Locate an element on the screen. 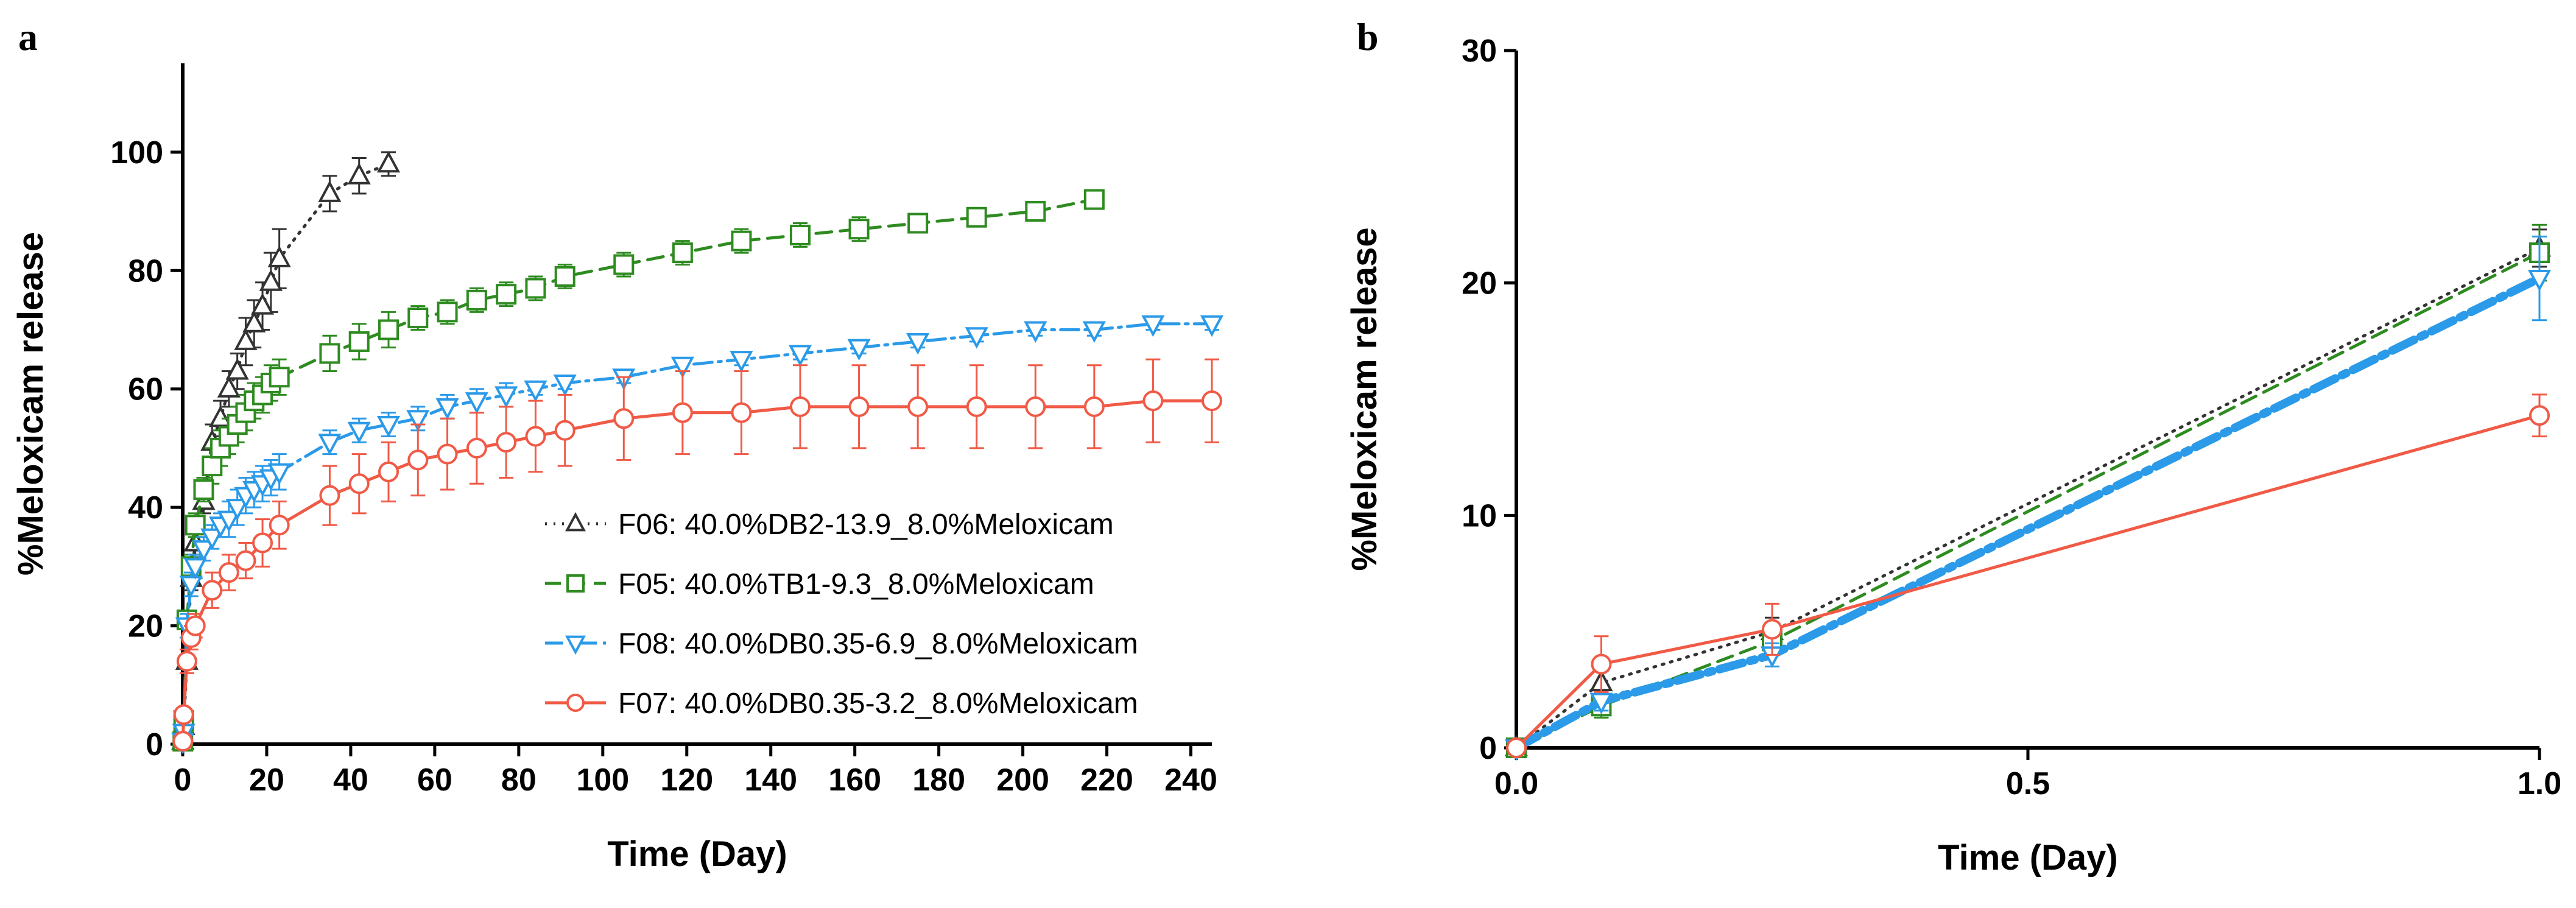  y-tick-label: 40 is located at coordinates (145, 508).